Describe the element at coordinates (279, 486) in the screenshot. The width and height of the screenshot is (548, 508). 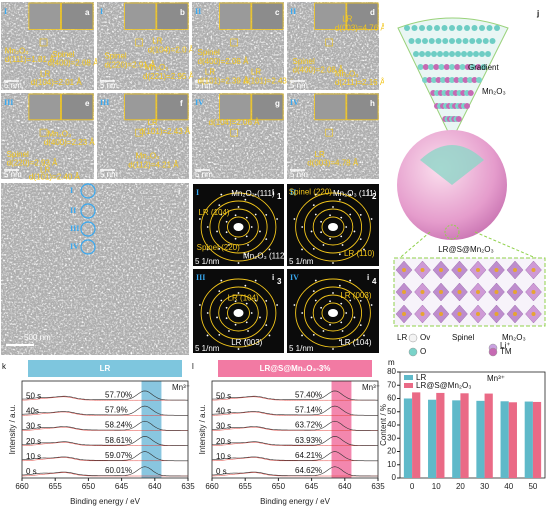
I see `x-tick-label: 650` at that location.